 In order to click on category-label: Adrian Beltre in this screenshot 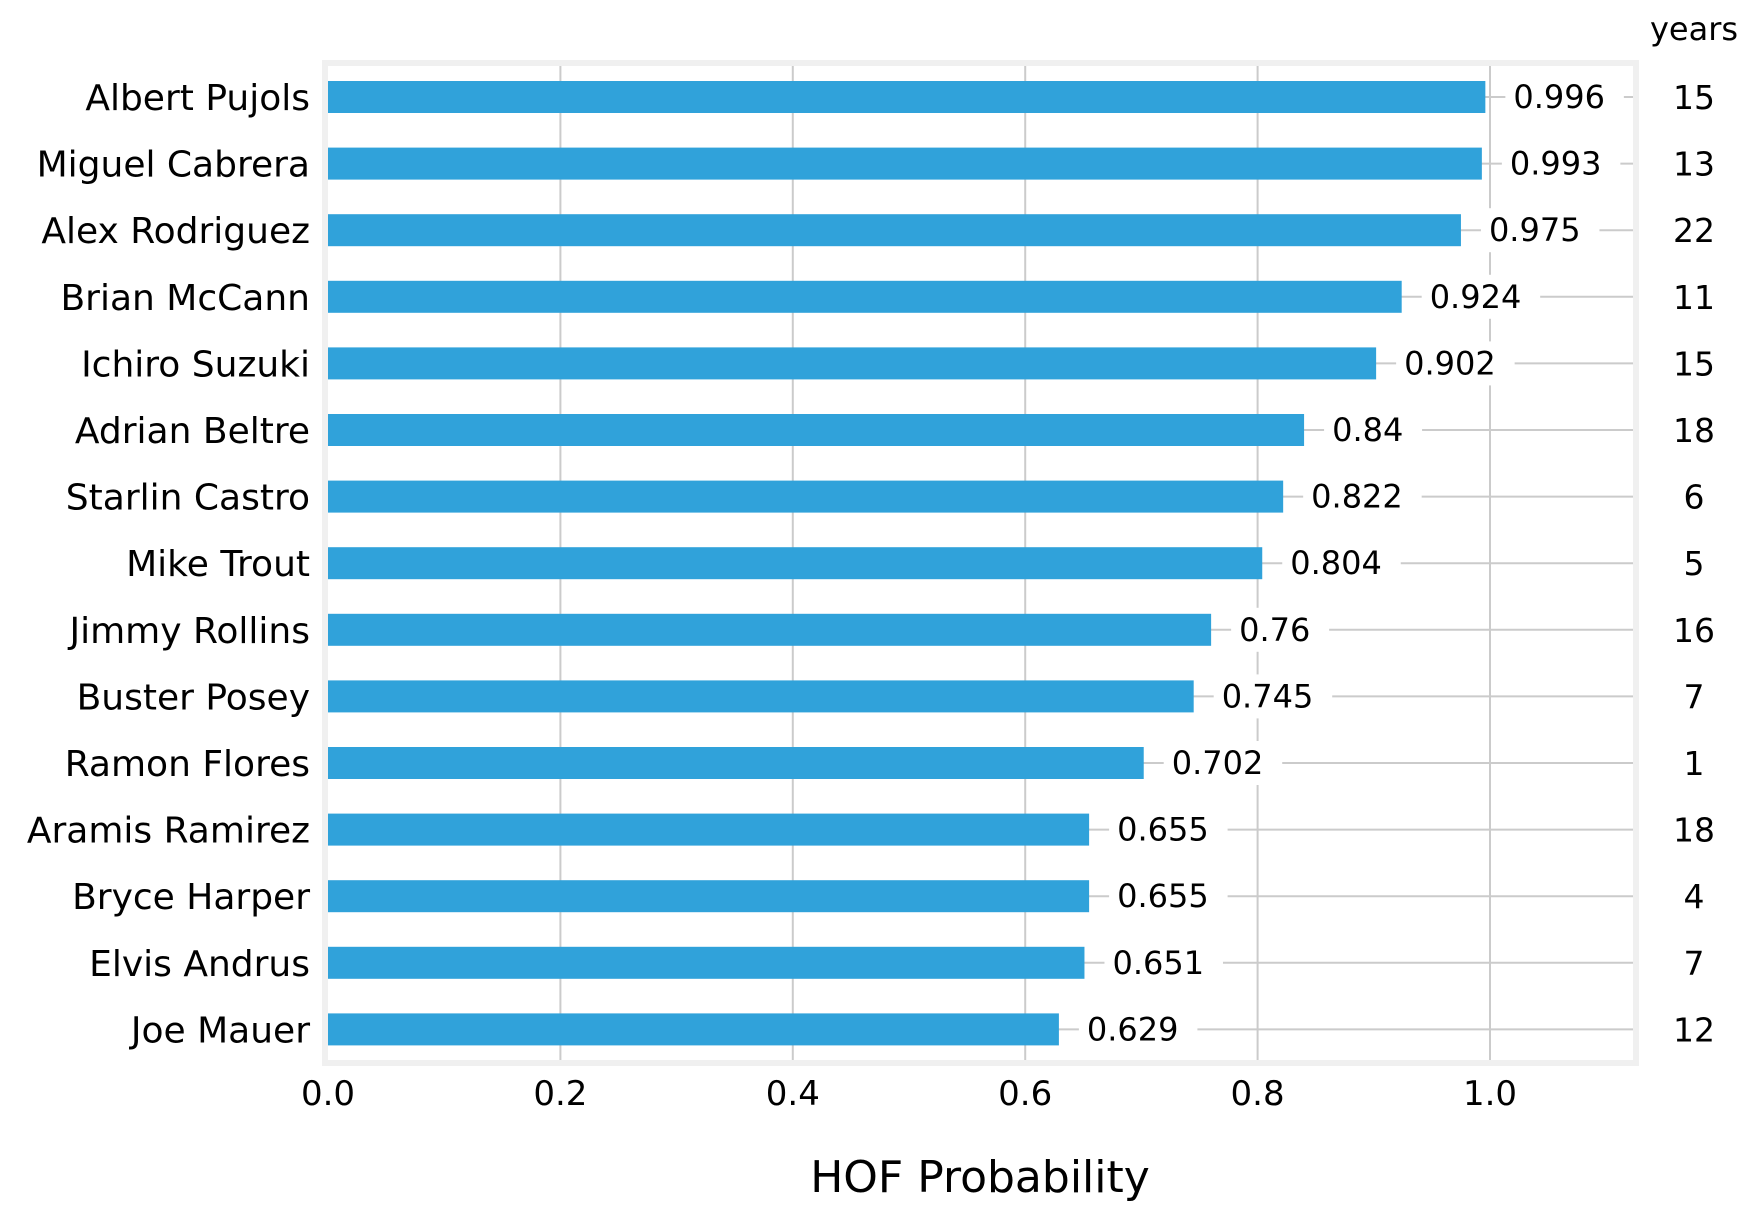, I will do `click(192, 431)`.